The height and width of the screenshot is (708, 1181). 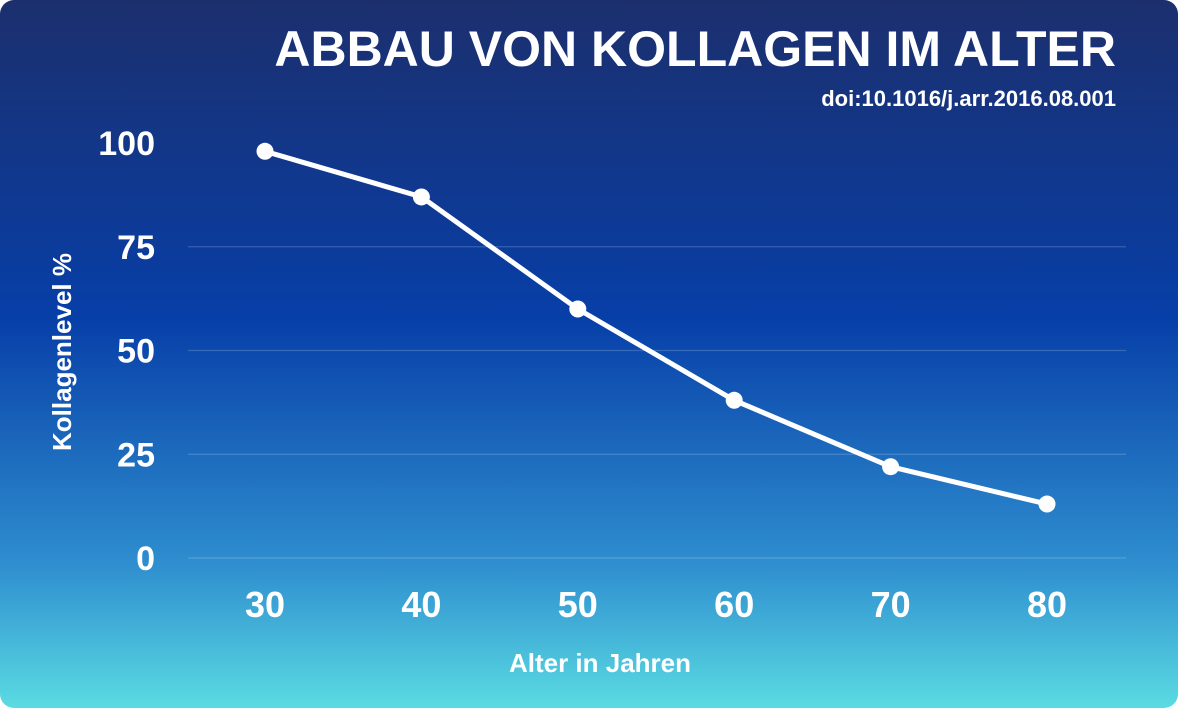 I want to click on x-tick-label: 50, so click(x=578, y=604).